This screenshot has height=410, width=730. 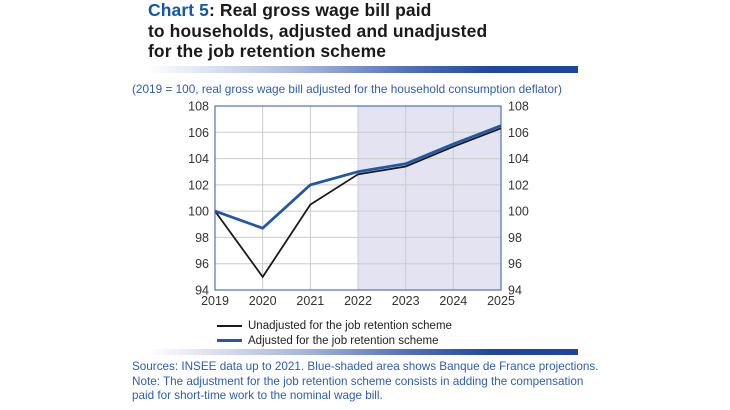 I want to click on y-axis-tick-label-left: 102, so click(x=198, y=185).